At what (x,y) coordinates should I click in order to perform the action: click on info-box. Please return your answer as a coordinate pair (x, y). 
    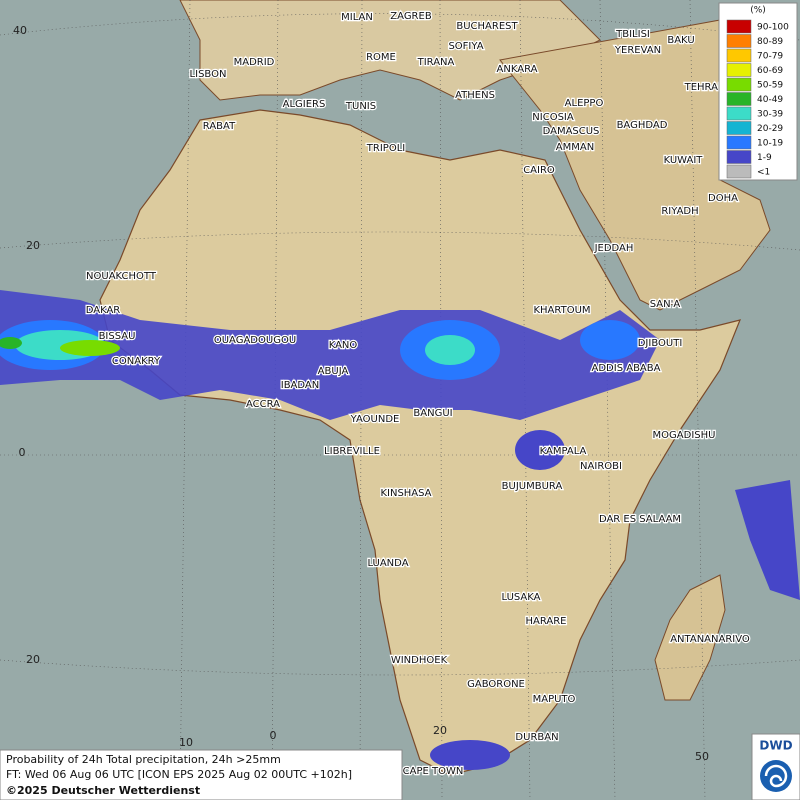
    Looking at the image, I should click on (201, 774).